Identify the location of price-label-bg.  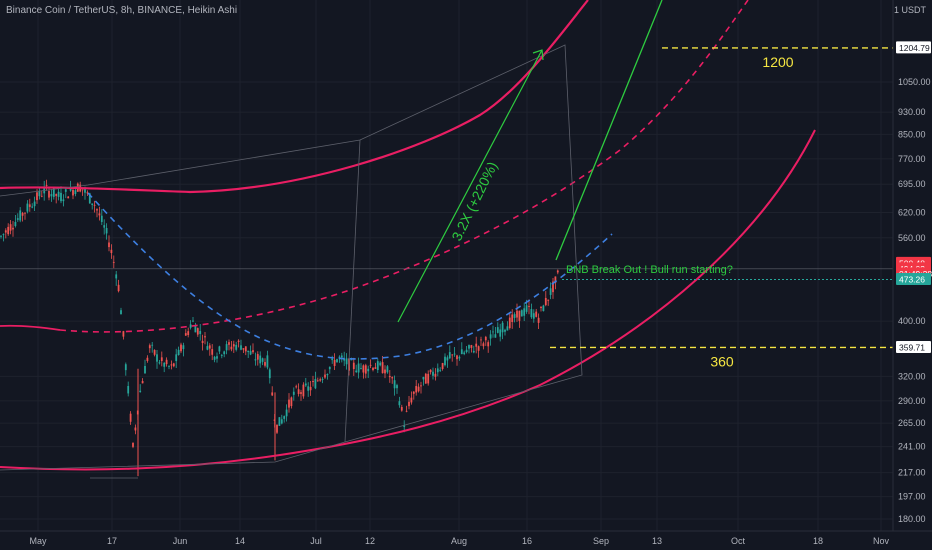
(913, 47).